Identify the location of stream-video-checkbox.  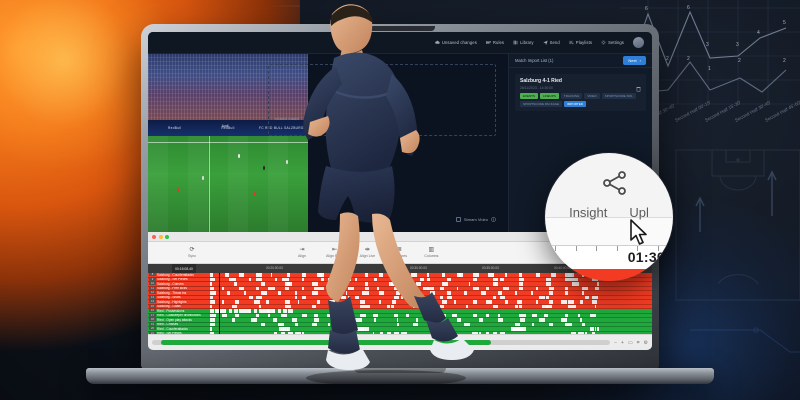
(458, 219).